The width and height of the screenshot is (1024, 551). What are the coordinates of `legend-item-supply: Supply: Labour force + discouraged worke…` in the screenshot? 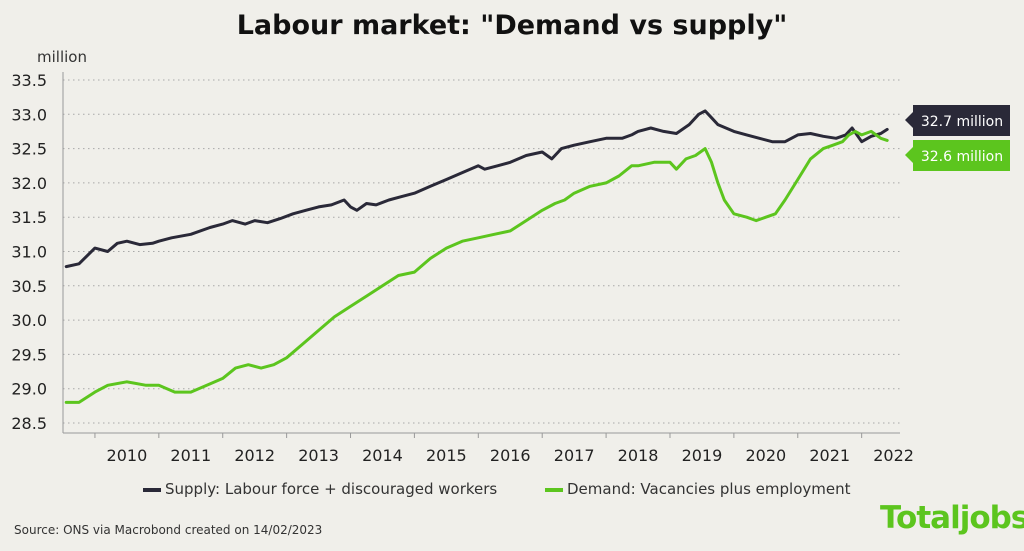 It's located at (320, 489).